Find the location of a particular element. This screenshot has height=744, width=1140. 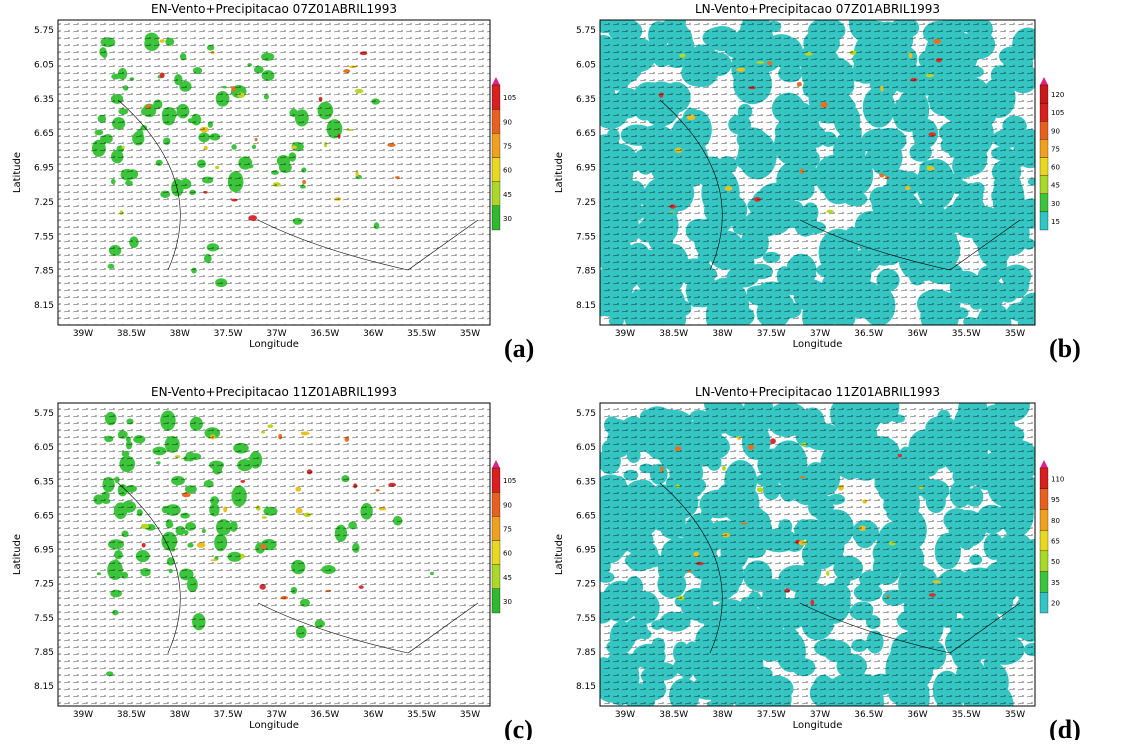

colorbar-label: 110 is located at coordinates (1057, 479).